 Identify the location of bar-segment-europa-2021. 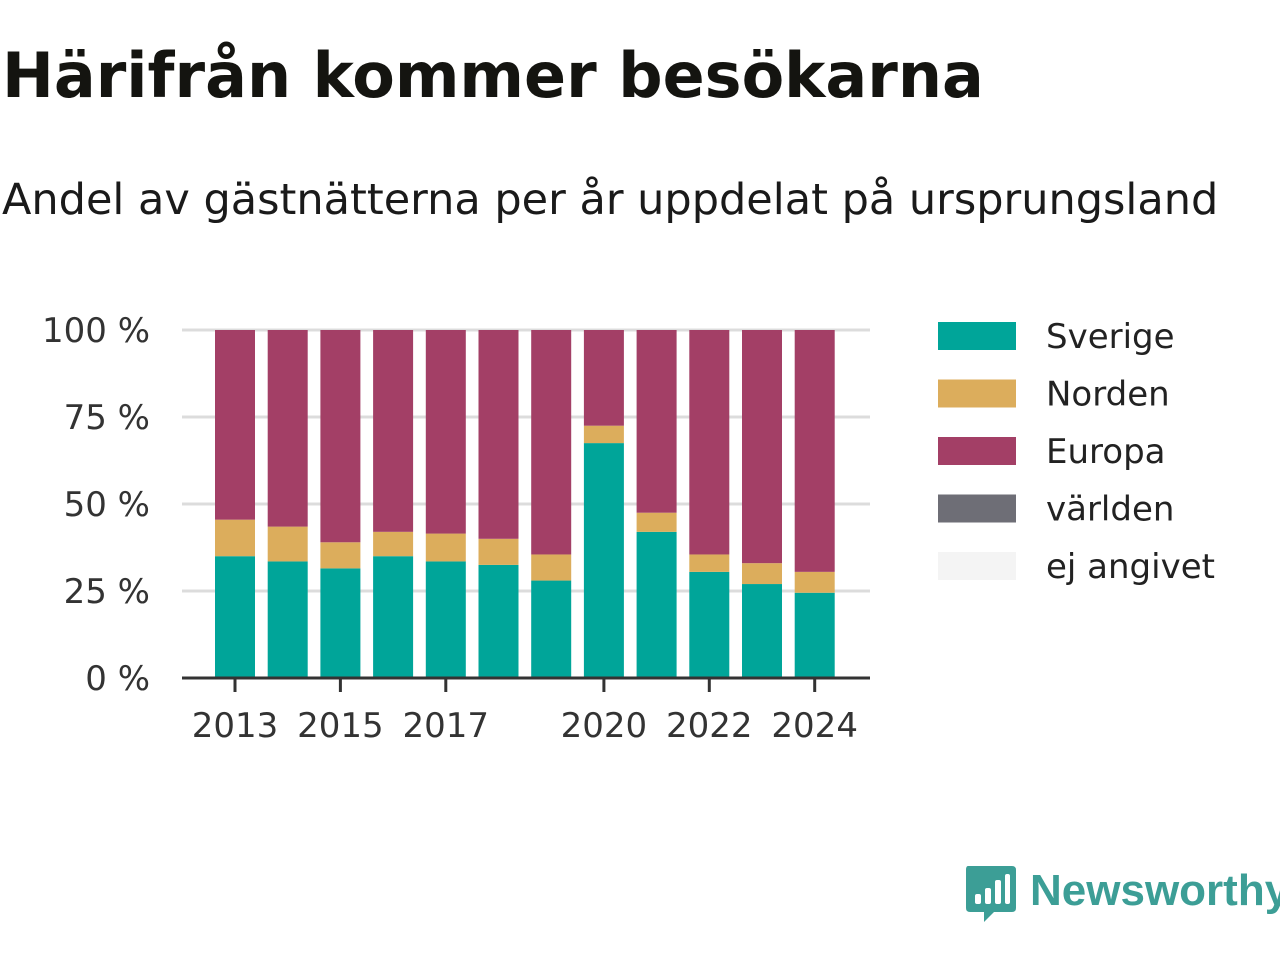
(656, 421).